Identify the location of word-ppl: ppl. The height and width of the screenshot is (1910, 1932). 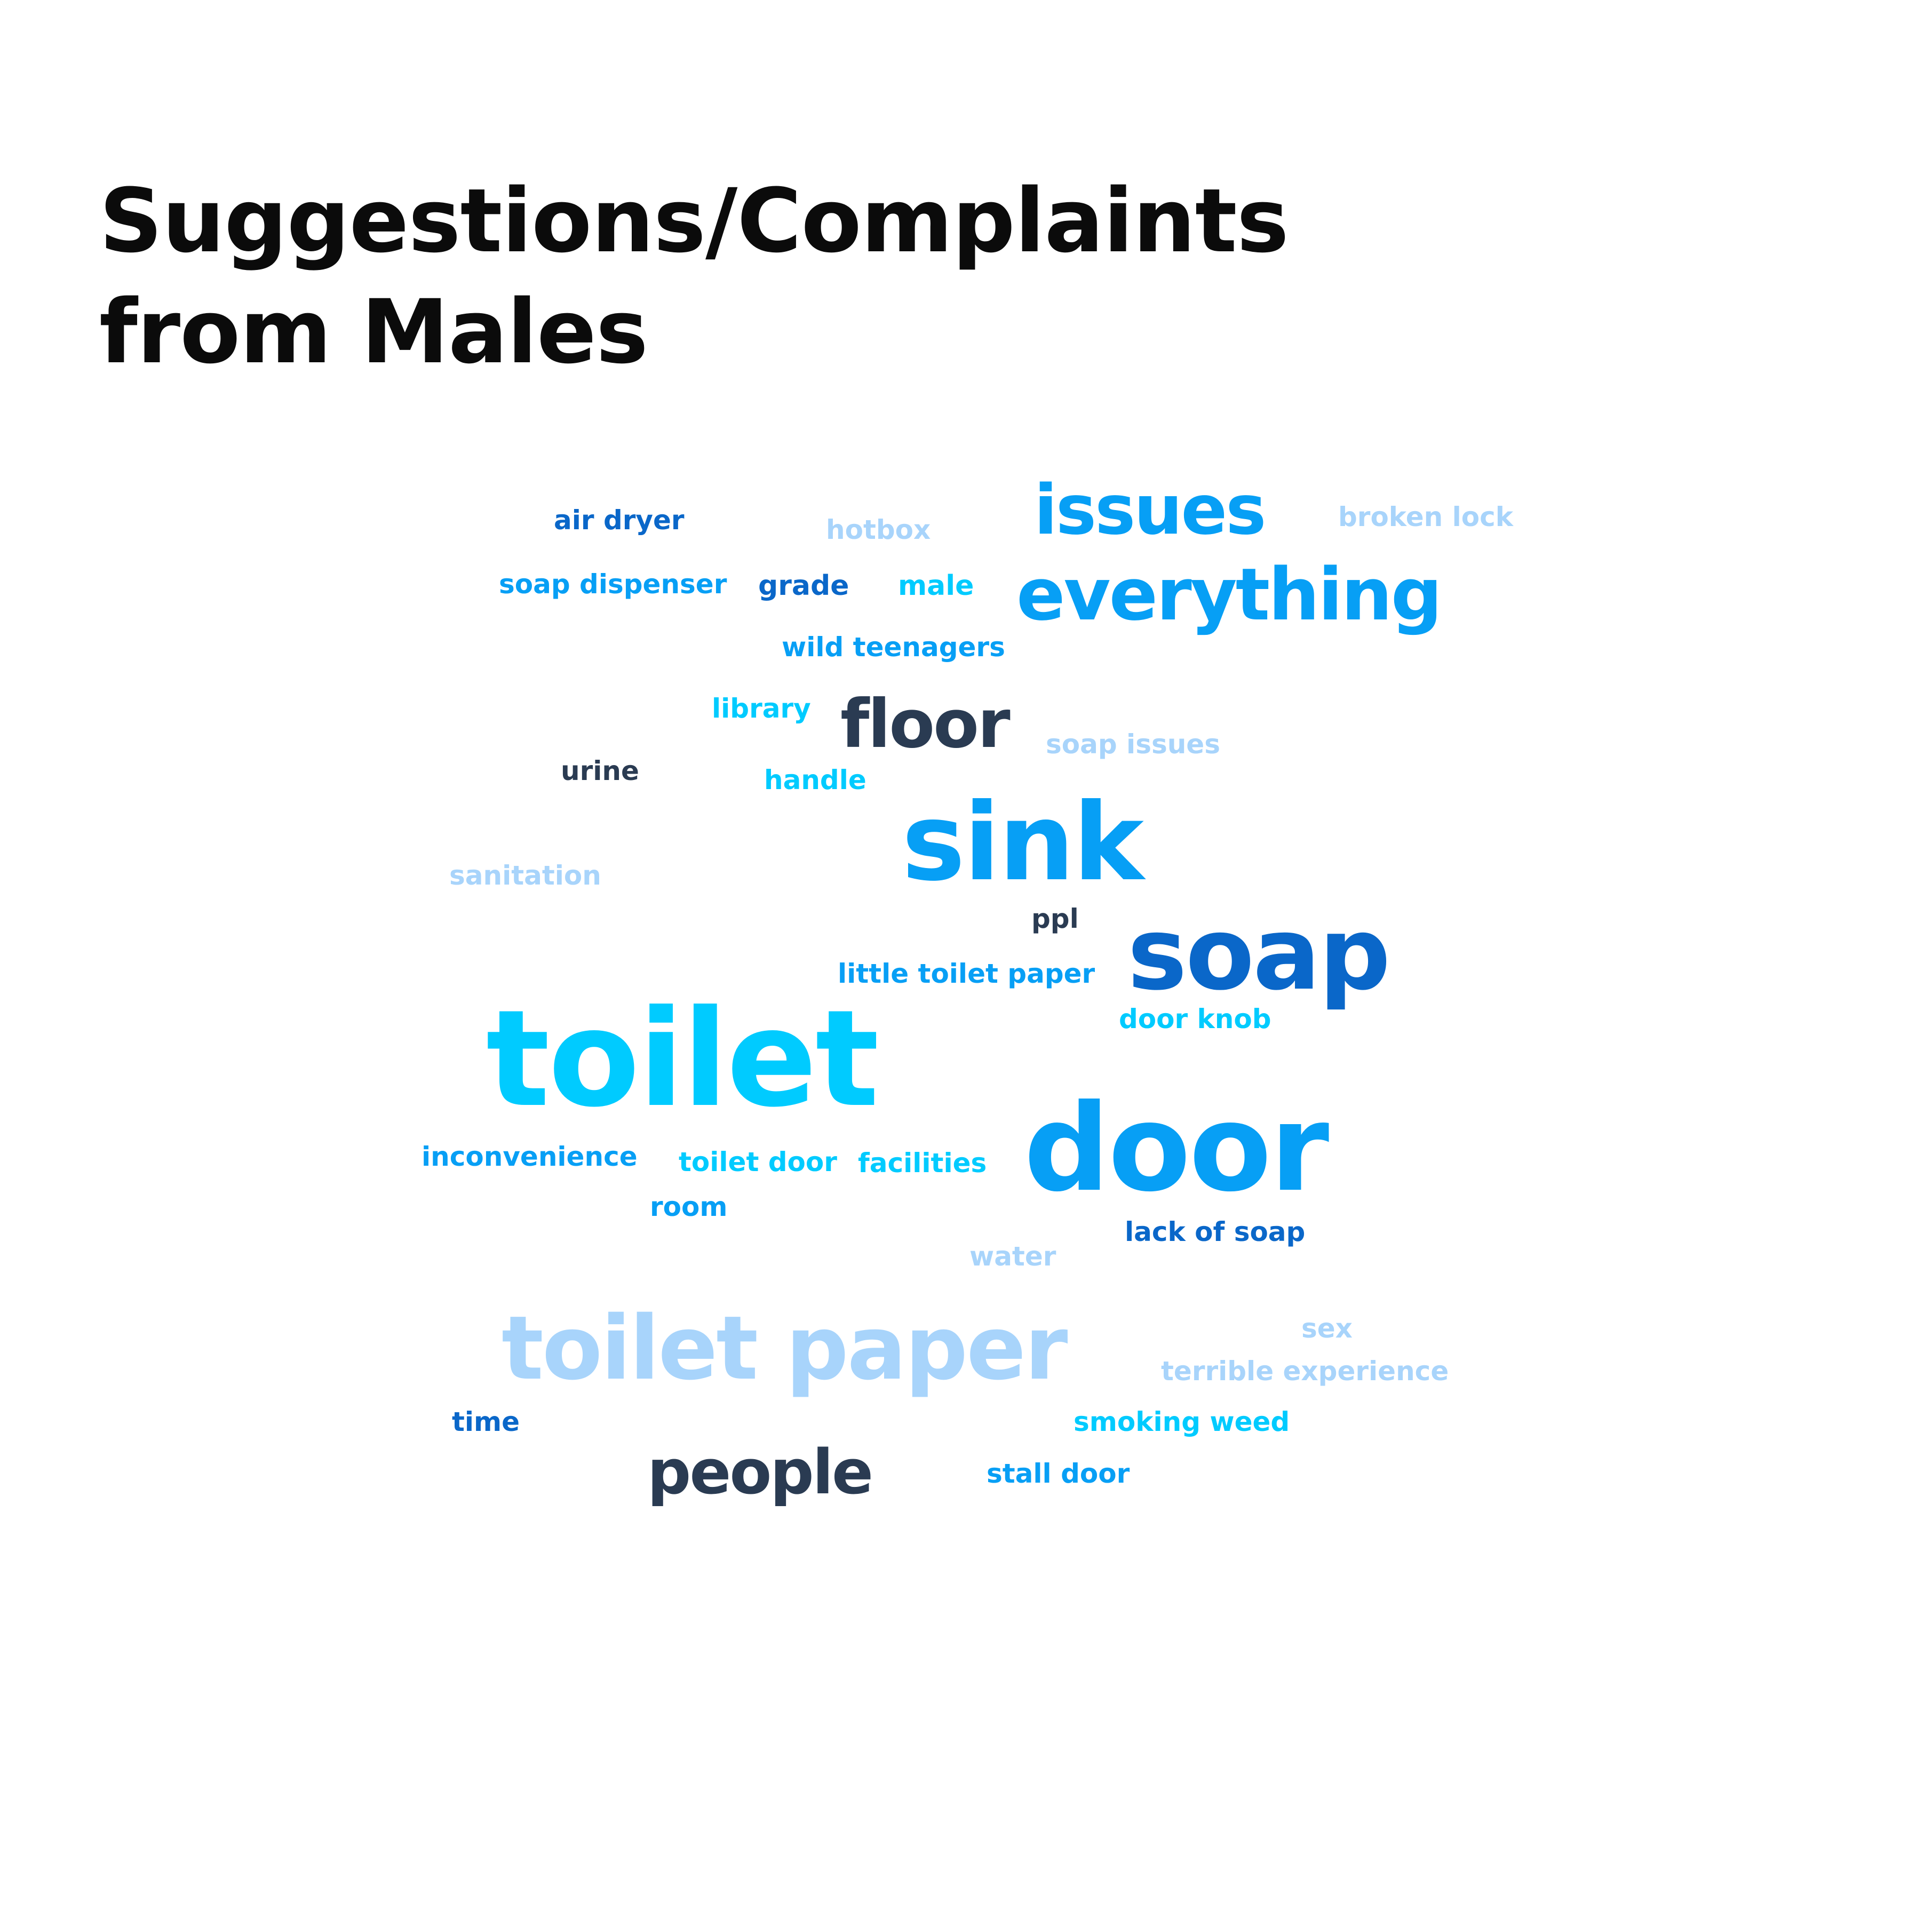
(1055, 918).